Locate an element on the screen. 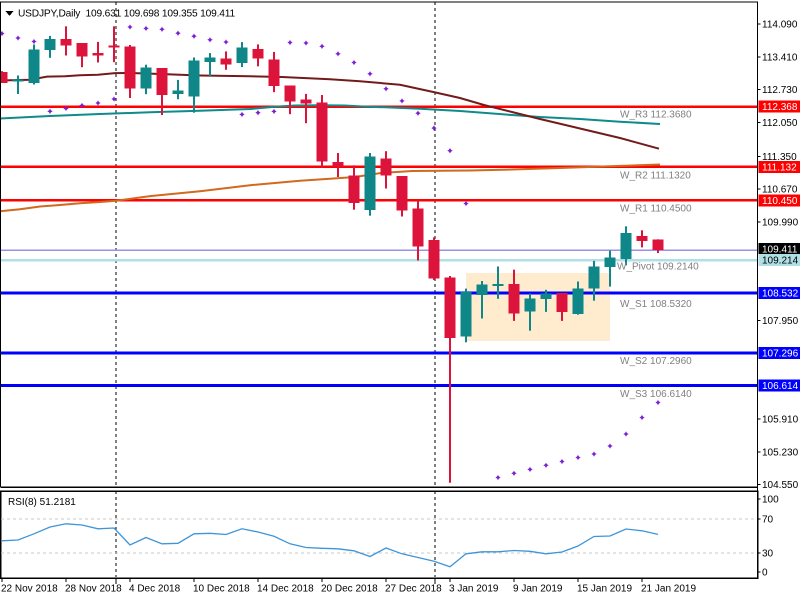 This screenshot has height=600, width=800. svg-text: W_S3 106.6140 is located at coordinates (656, 394).